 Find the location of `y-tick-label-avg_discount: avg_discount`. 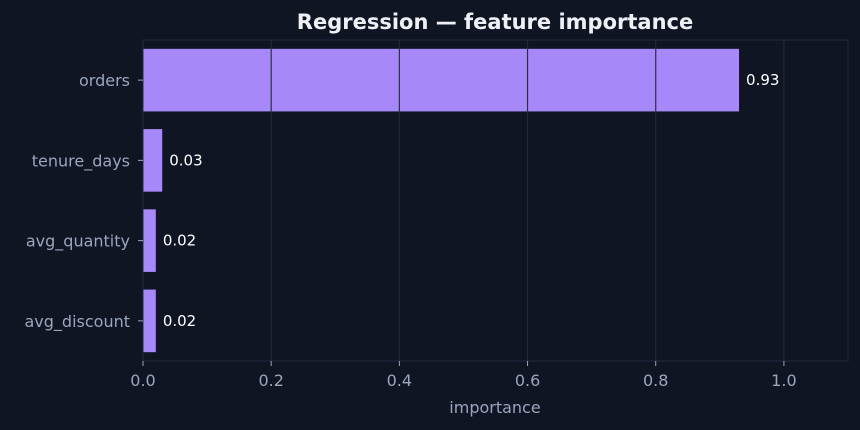

y-tick-label-avg_discount: avg_discount is located at coordinates (77, 322).